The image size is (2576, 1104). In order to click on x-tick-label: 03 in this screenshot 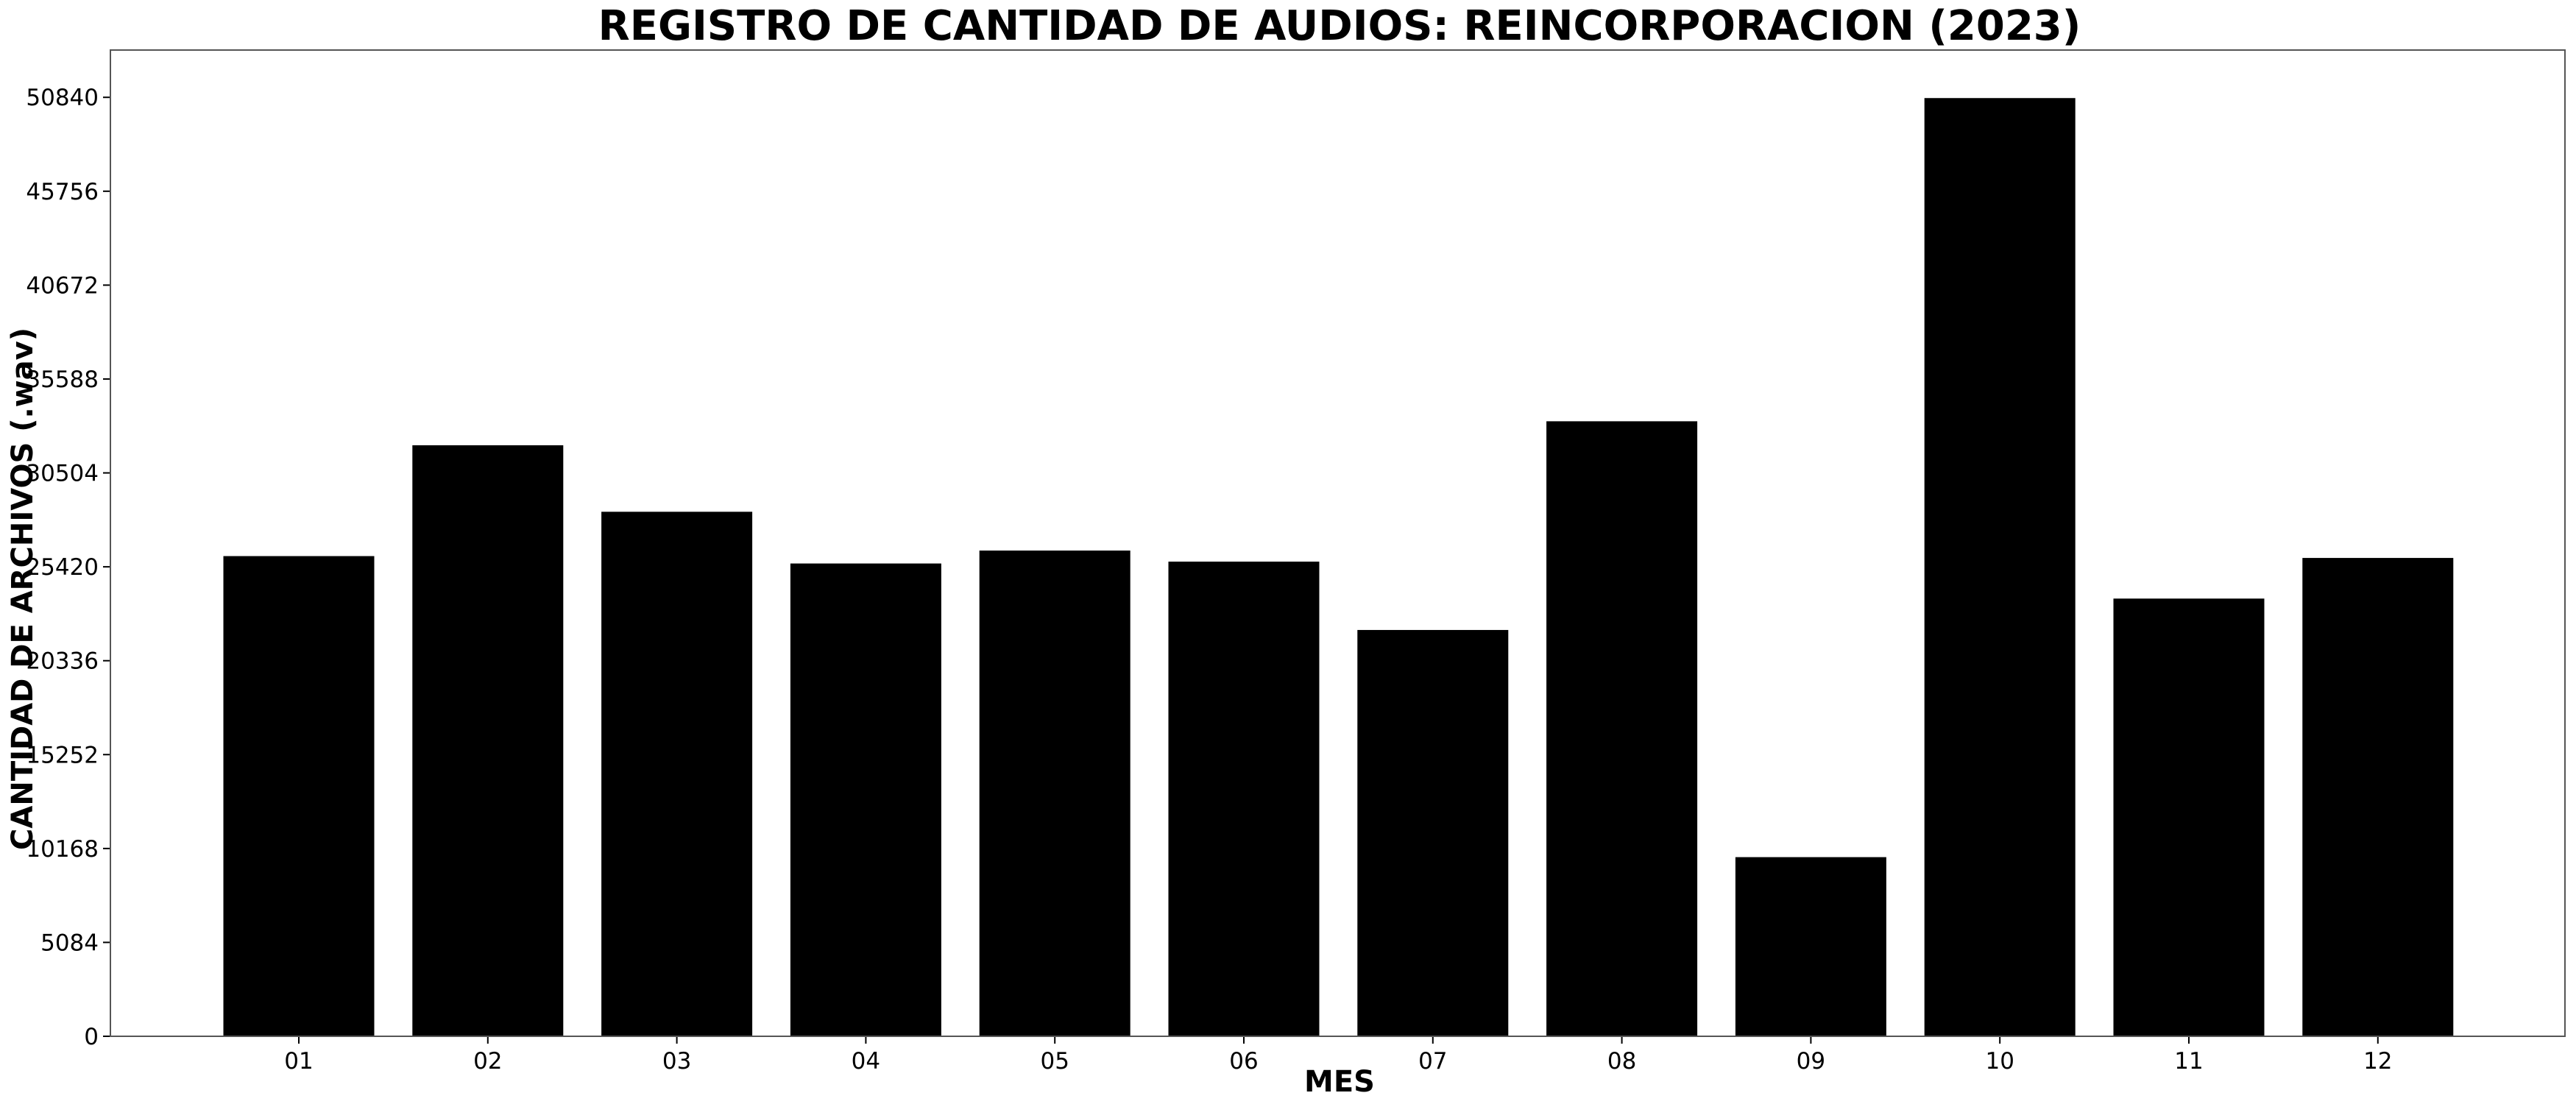, I will do `click(676, 1061)`.